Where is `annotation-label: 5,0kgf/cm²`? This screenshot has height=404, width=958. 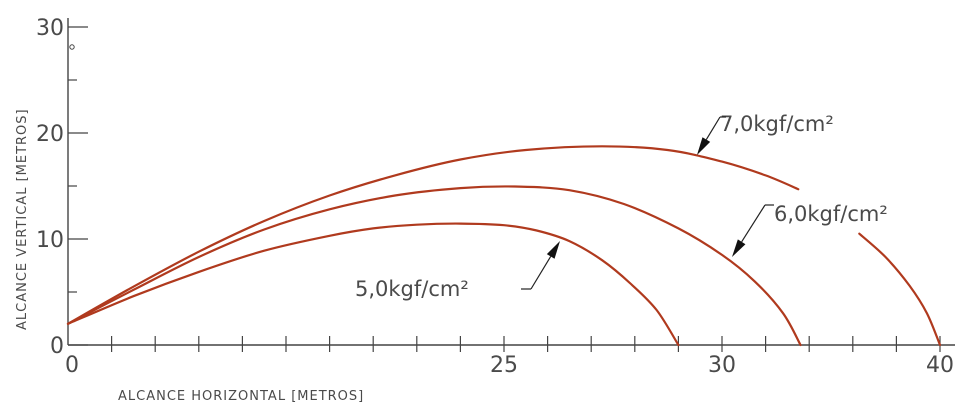
annotation-label: 5,0kgf/cm² is located at coordinates (412, 289).